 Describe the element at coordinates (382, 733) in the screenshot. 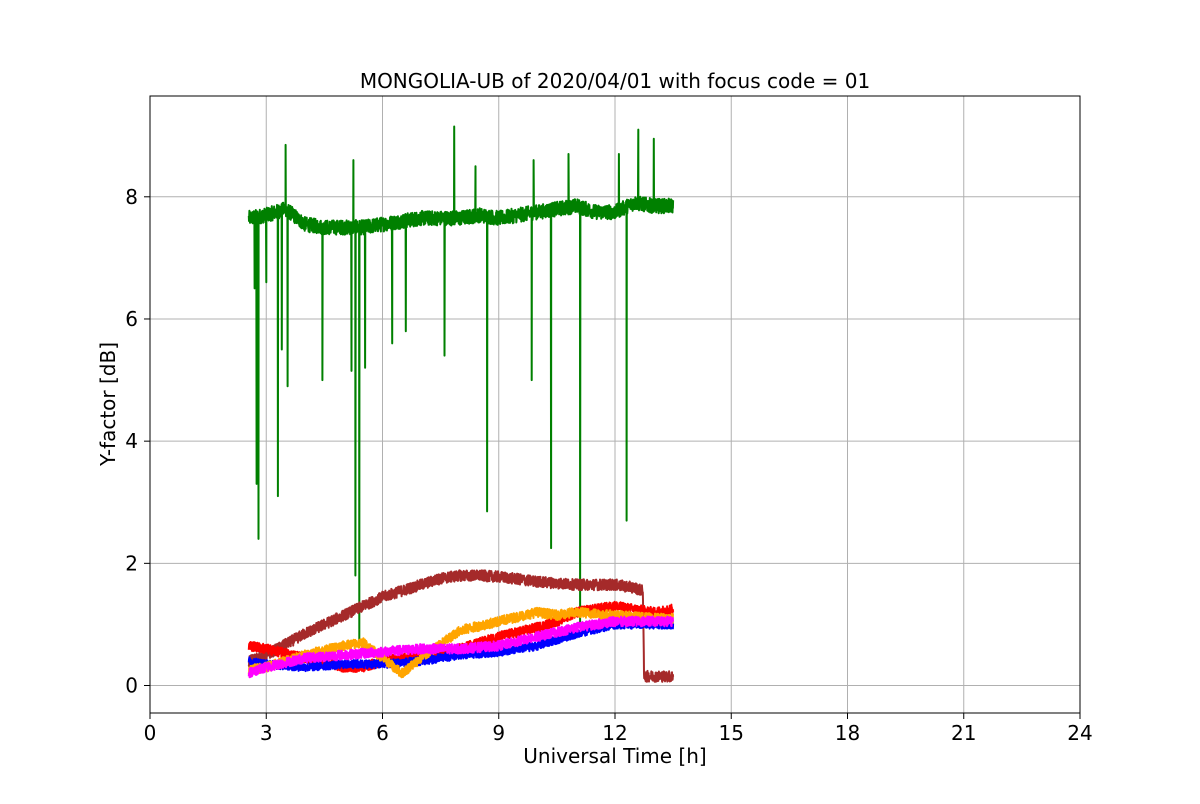

I see `x-tick-label: 6` at that location.